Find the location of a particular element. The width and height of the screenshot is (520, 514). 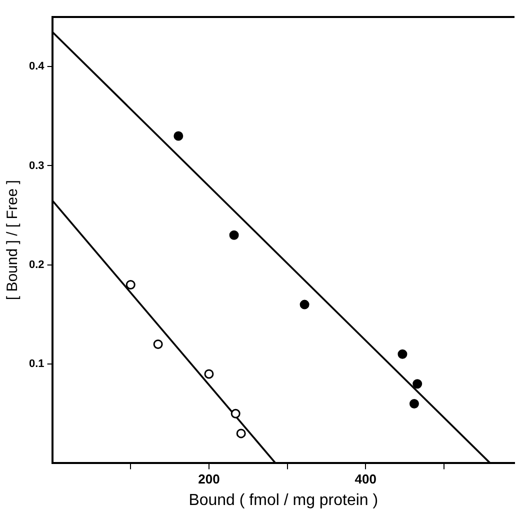

y-tick-label: 0.3 is located at coordinates (36, 166).